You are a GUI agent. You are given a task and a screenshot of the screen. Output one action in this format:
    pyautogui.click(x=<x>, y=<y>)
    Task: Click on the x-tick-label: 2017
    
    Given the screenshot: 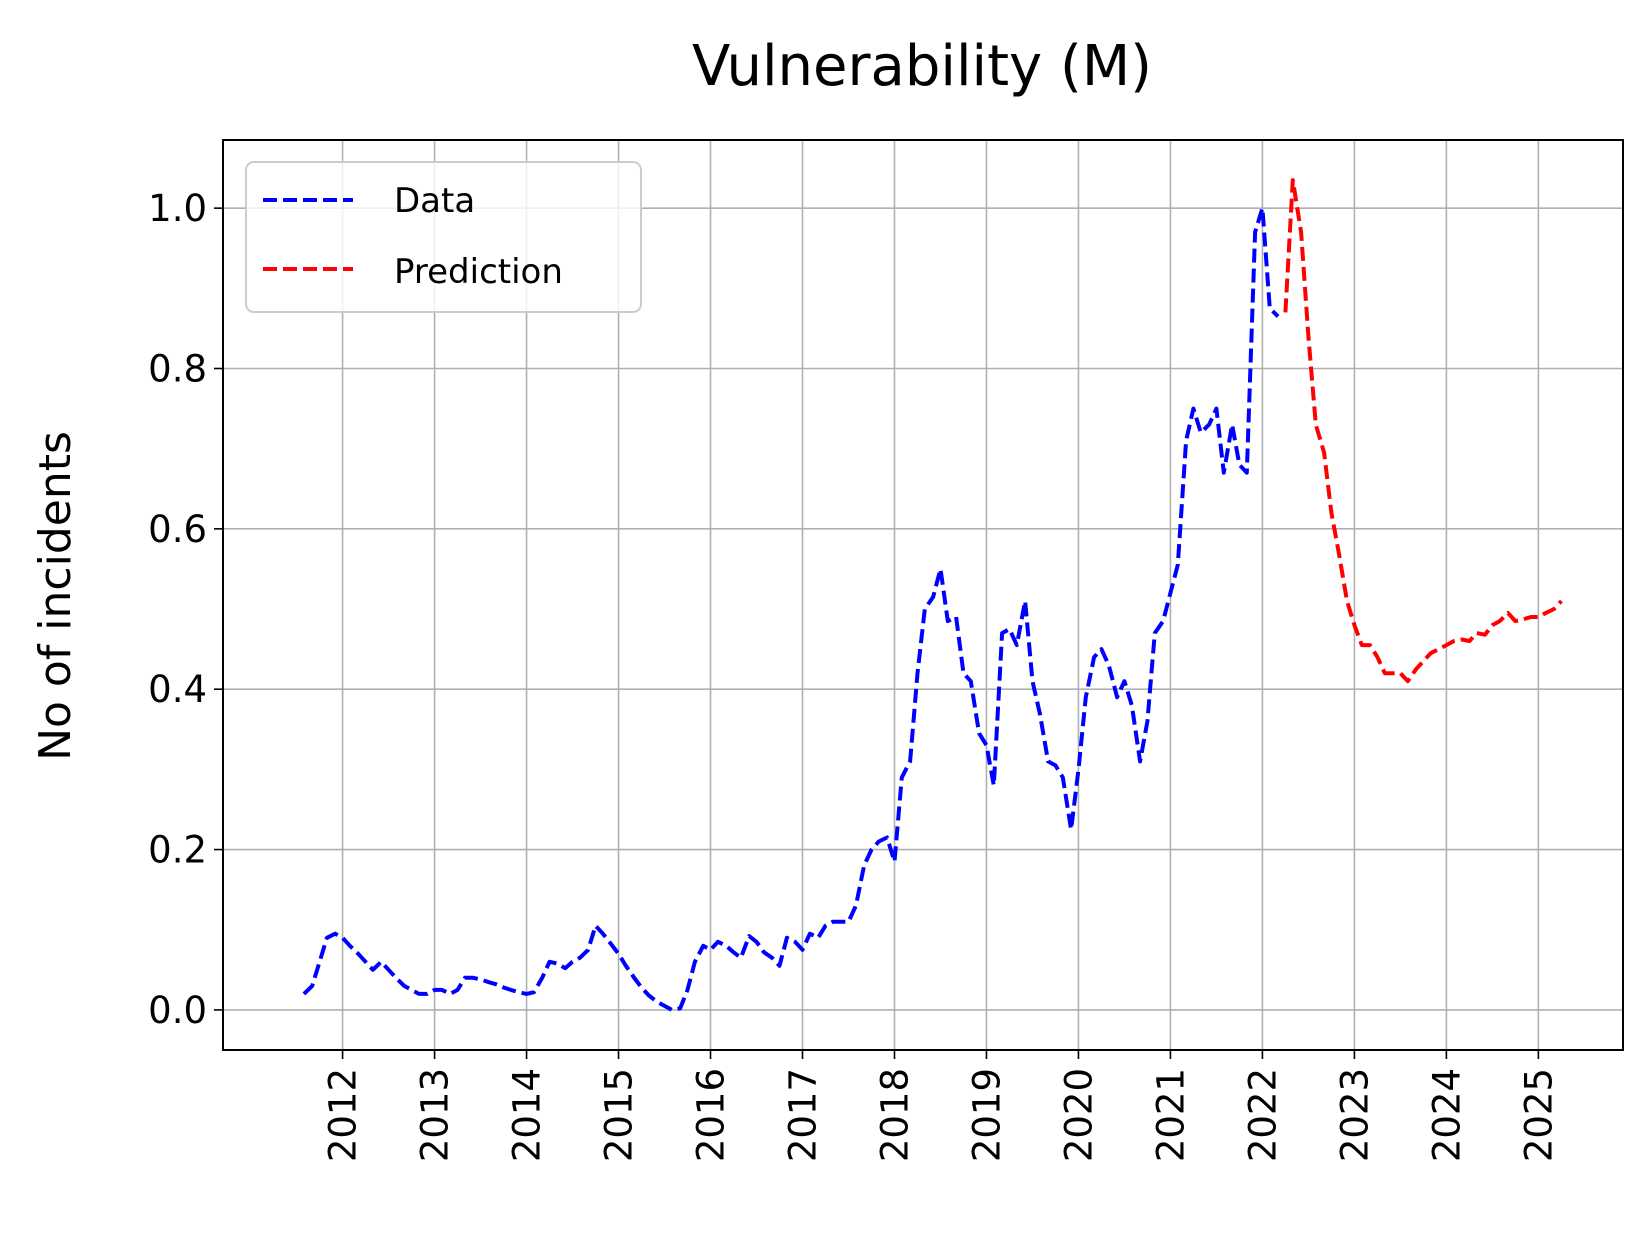 What is the action you would take?
    pyautogui.click(x=803, y=1115)
    